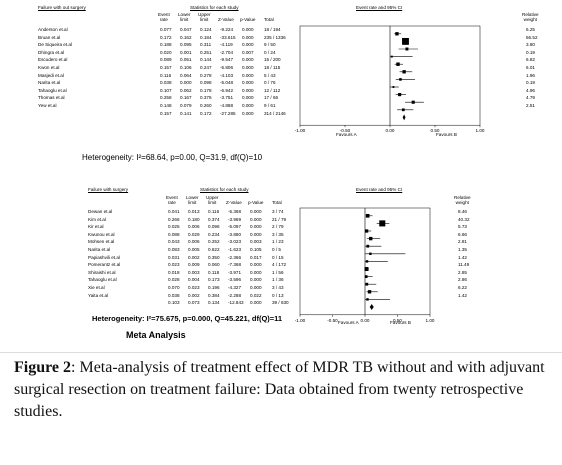 This screenshot has width=562, height=465. Describe the element at coordinates (227, 98) in the screenshot. I see `study-z: -3.751` at that location.